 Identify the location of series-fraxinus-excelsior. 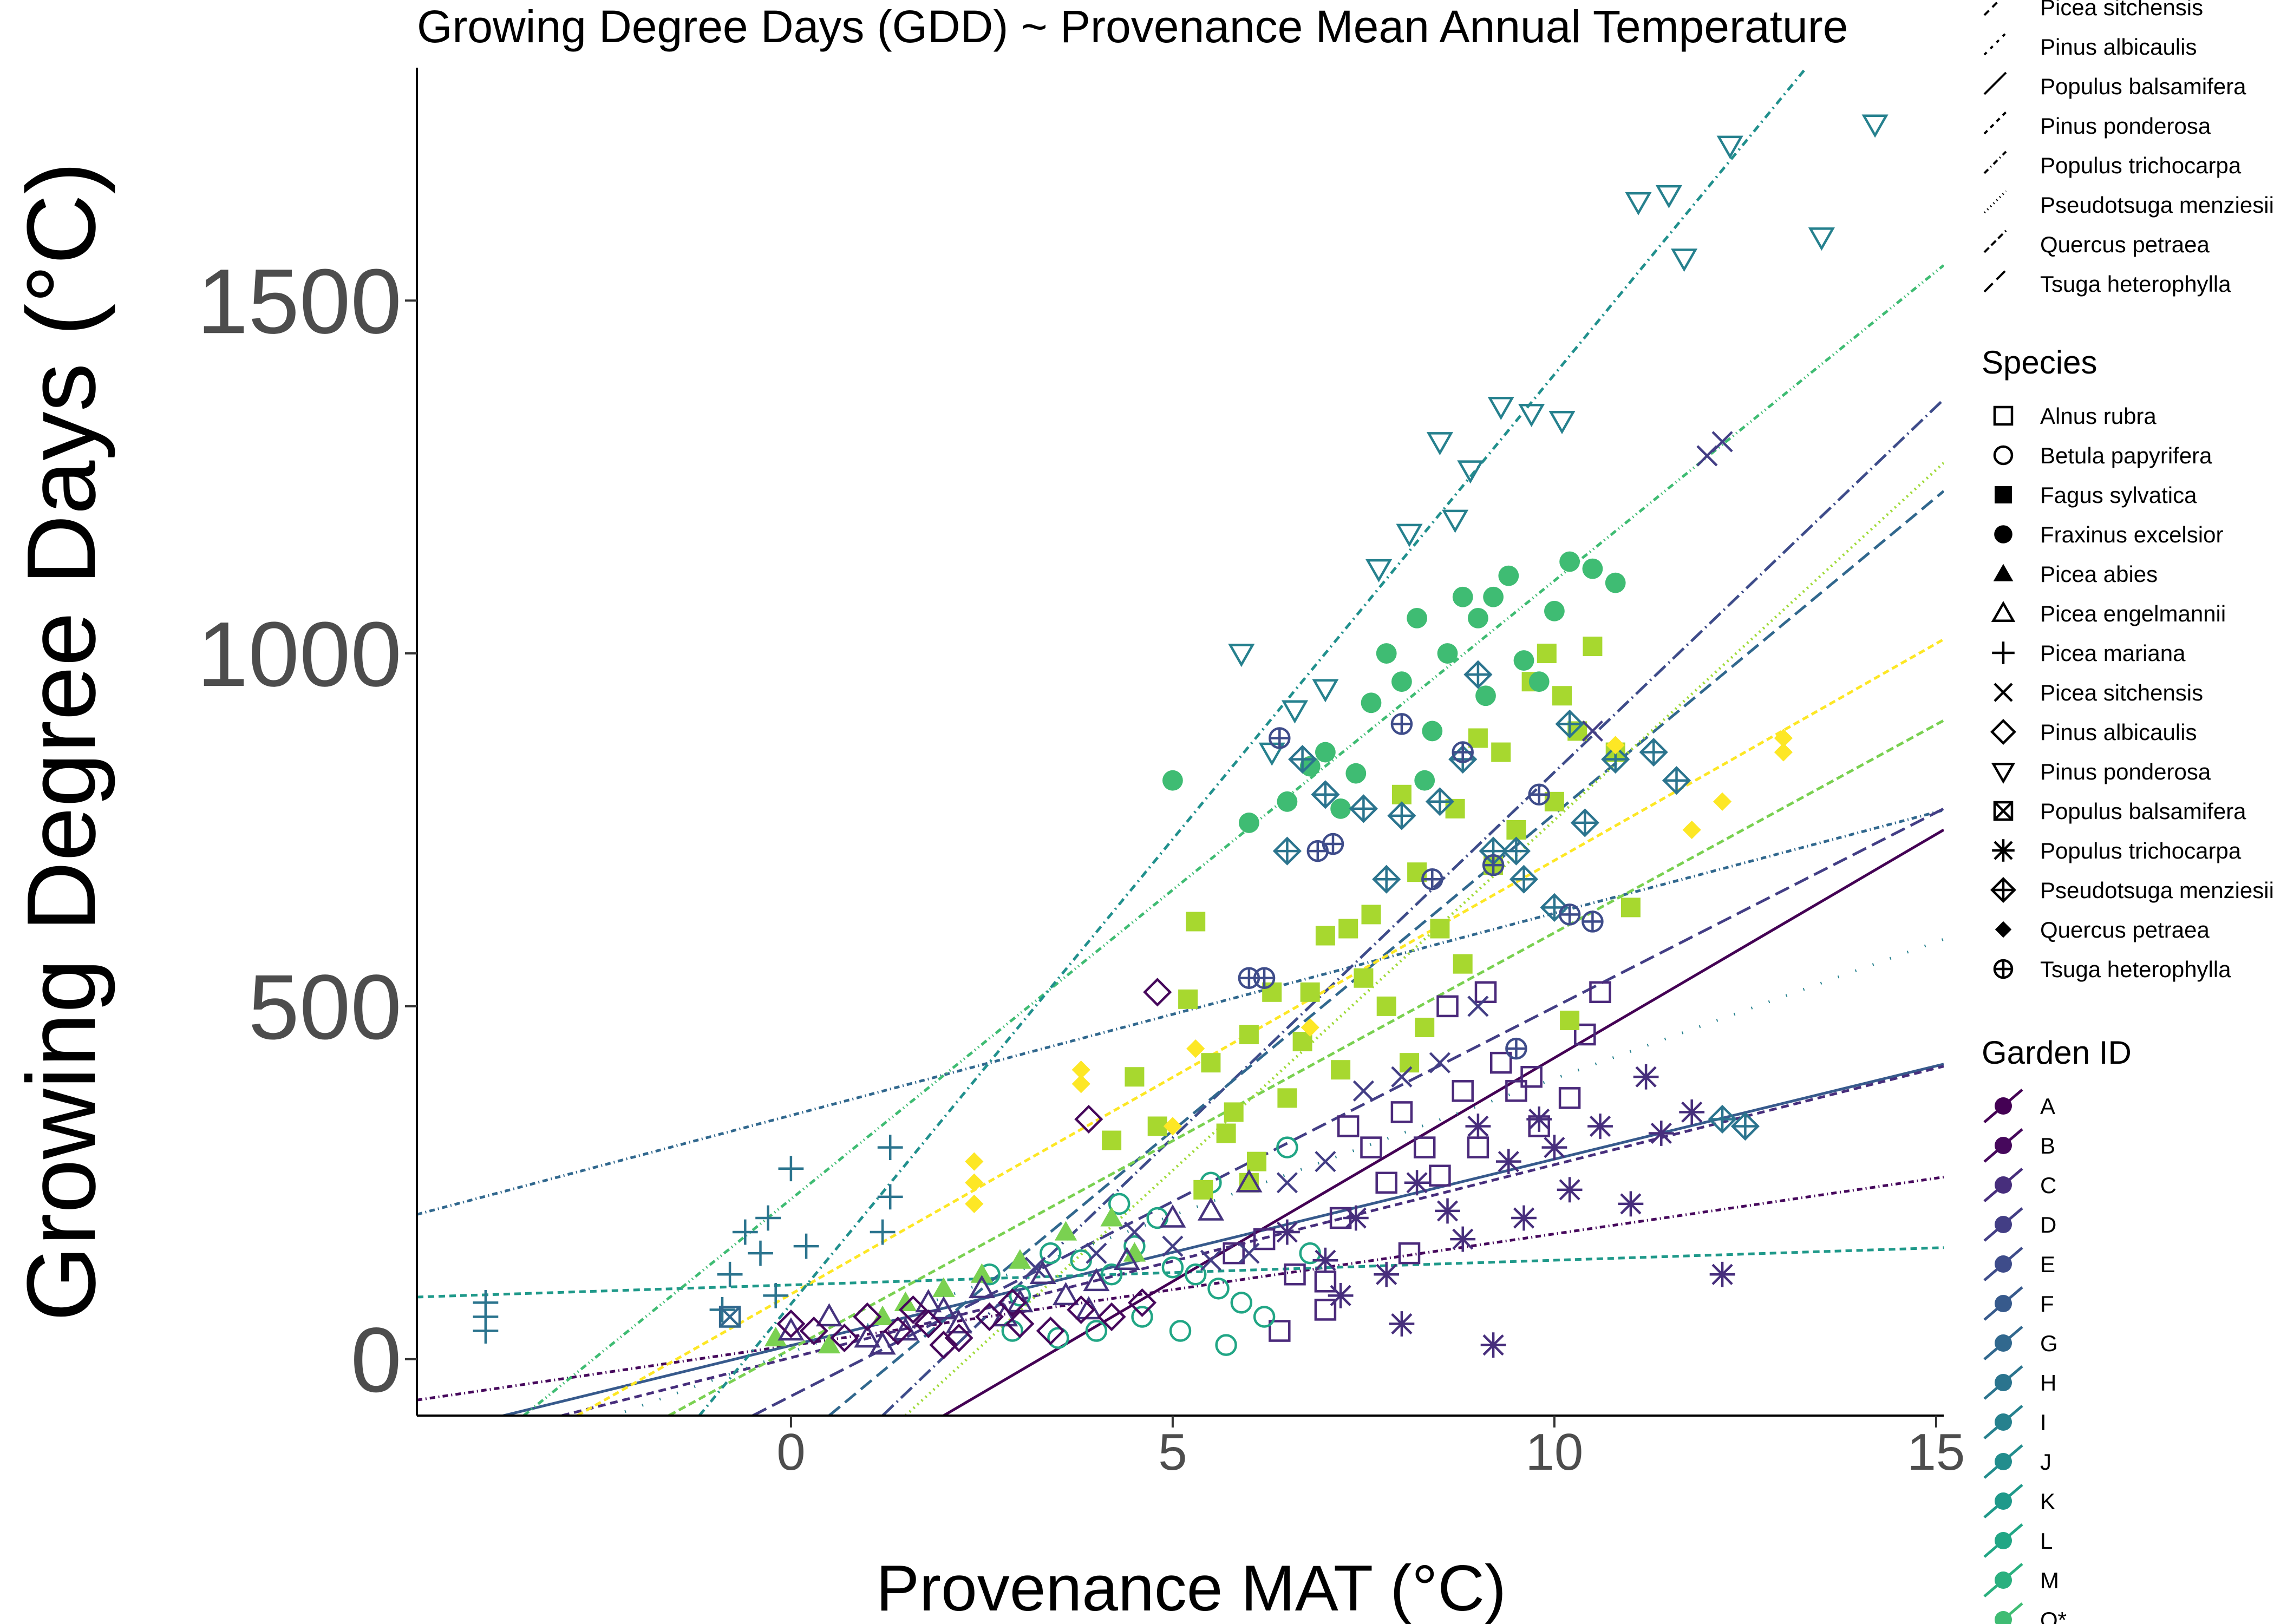
(1394, 692).